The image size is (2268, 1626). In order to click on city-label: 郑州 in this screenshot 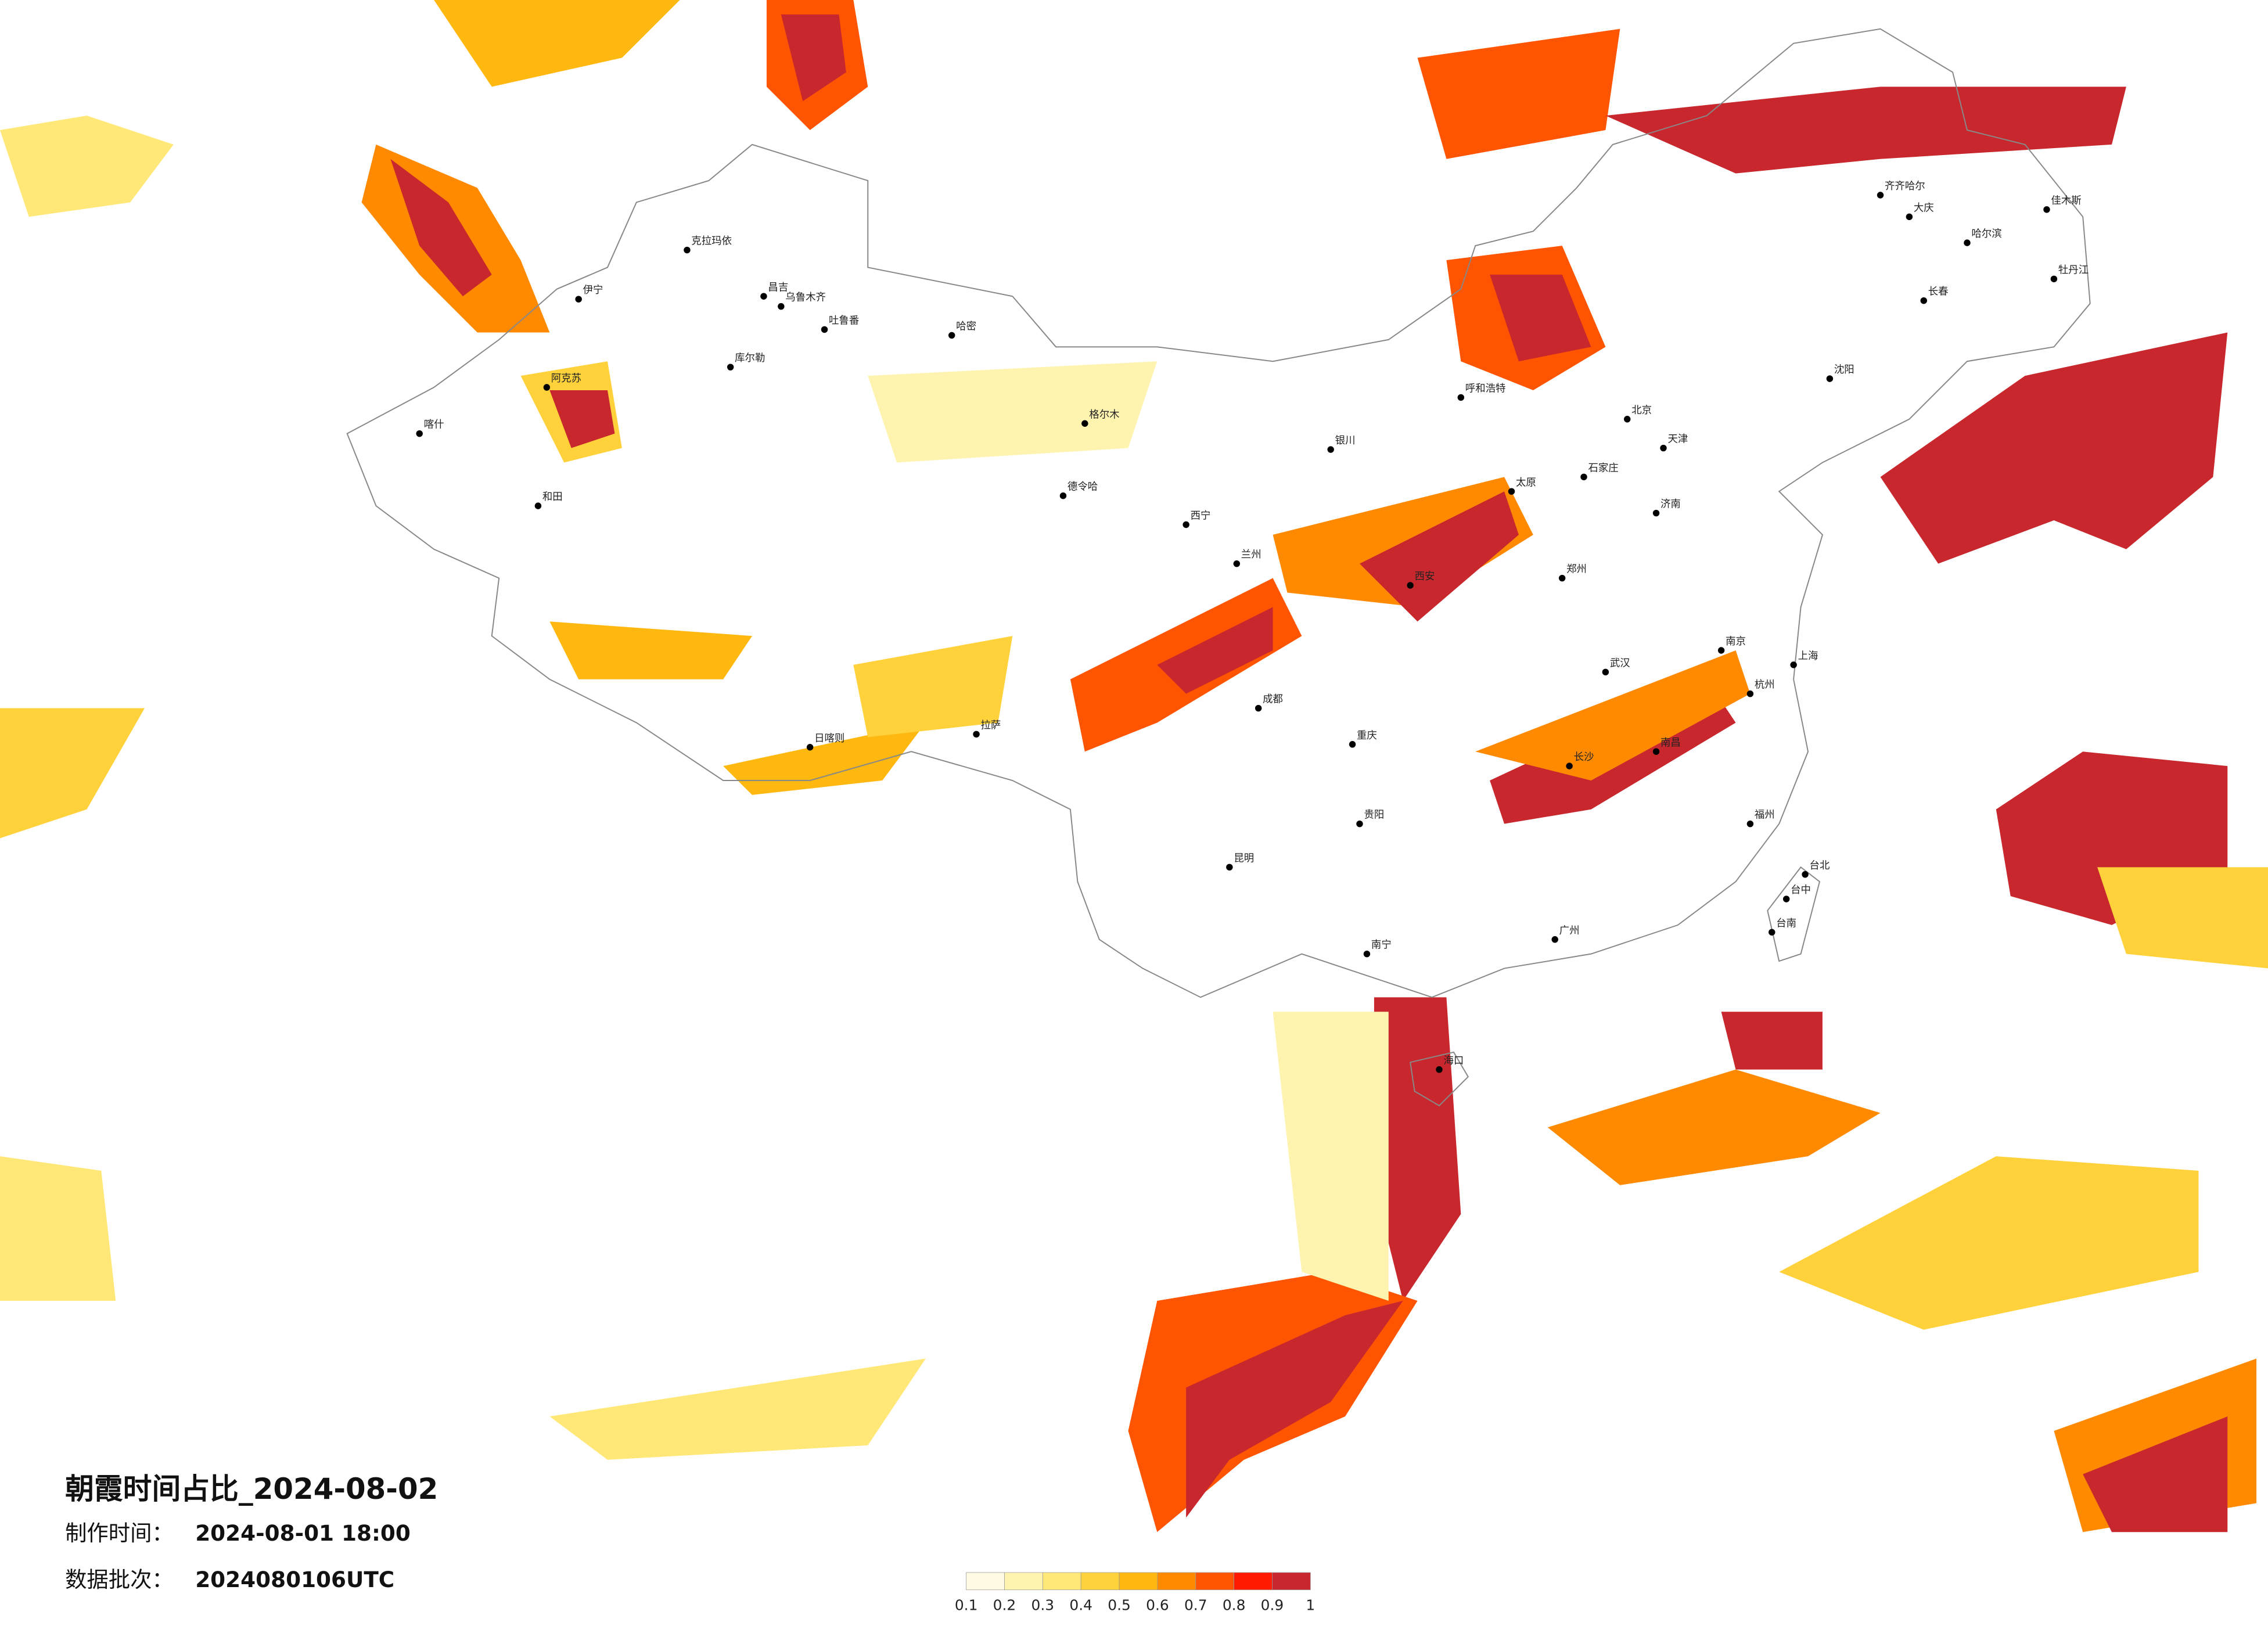, I will do `click(1576, 569)`.